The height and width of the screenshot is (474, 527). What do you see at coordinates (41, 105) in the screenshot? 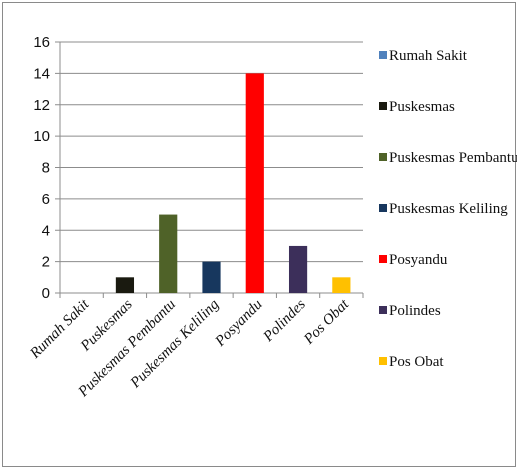
I see `y-tick-label: 12` at bounding box center [41, 105].